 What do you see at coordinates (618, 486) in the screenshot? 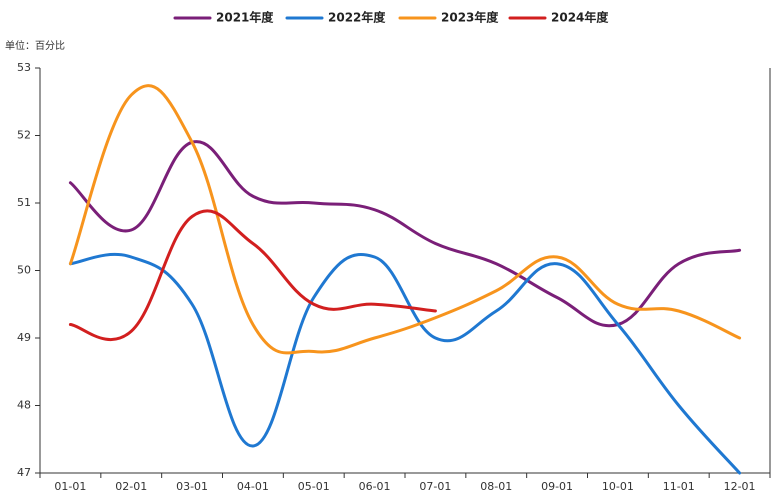
I see `x-tick-label: 10-01` at bounding box center [618, 486].